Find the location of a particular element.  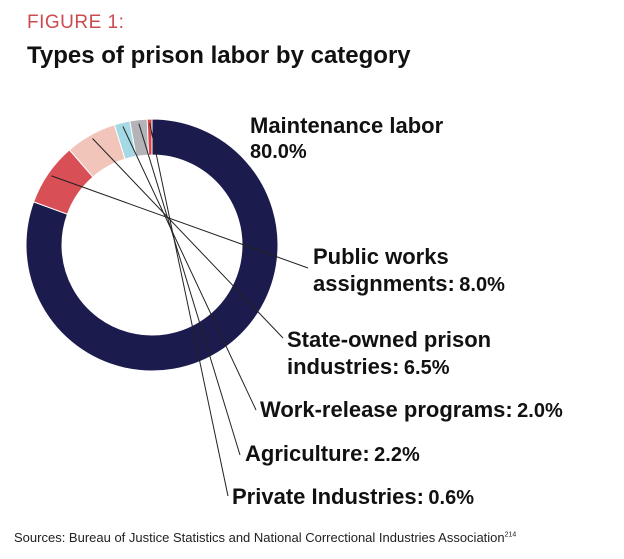

label-public-works: Public works assignments: 8.0% is located at coordinates (409, 271).